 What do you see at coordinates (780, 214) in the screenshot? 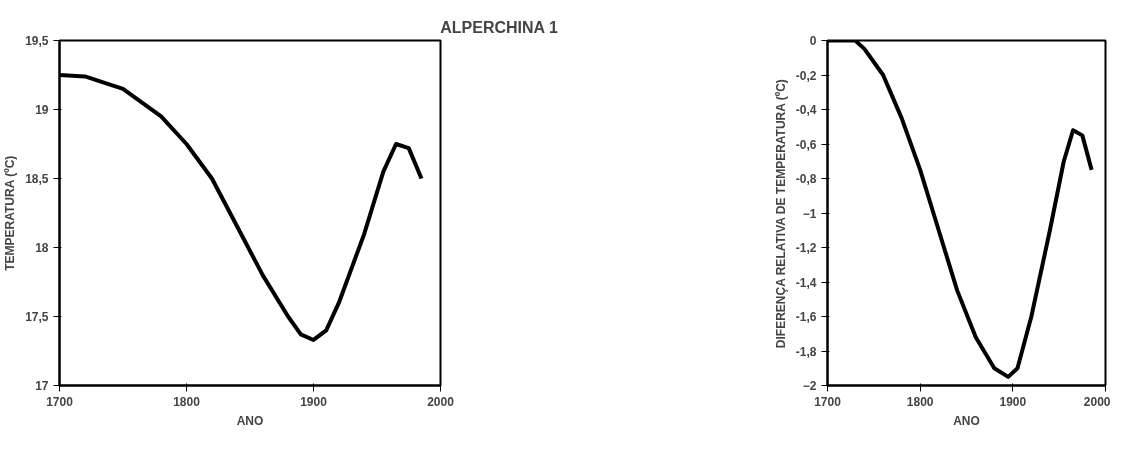
I see `y-axis-title: DIFERENÇA RELATIVA DE TEMPERATURA (ºC)` at bounding box center [780, 214].